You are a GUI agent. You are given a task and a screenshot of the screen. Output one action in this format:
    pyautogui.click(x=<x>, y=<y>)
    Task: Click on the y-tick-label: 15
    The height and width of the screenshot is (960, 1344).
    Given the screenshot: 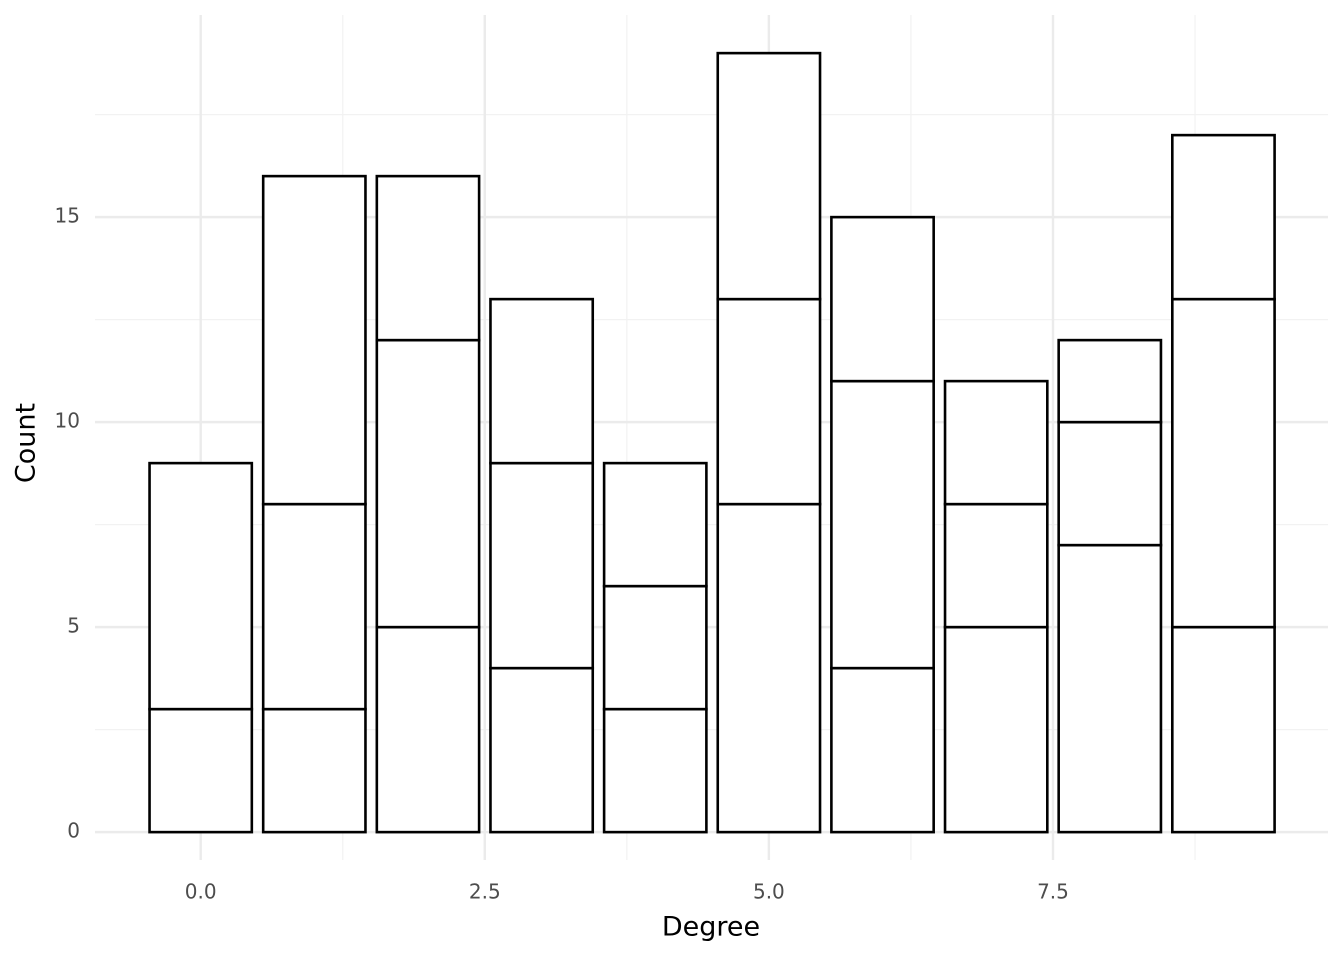 What is the action you would take?
    pyautogui.click(x=67, y=216)
    